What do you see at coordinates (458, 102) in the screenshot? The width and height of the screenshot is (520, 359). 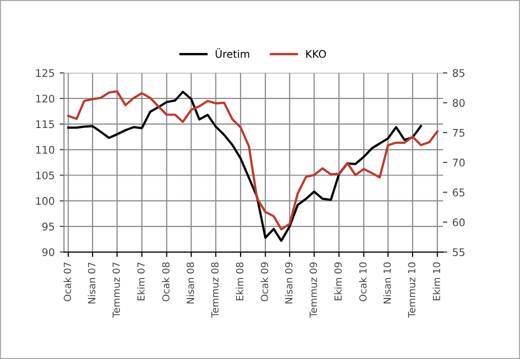 I see `y2-tick-label: 80` at bounding box center [458, 102].